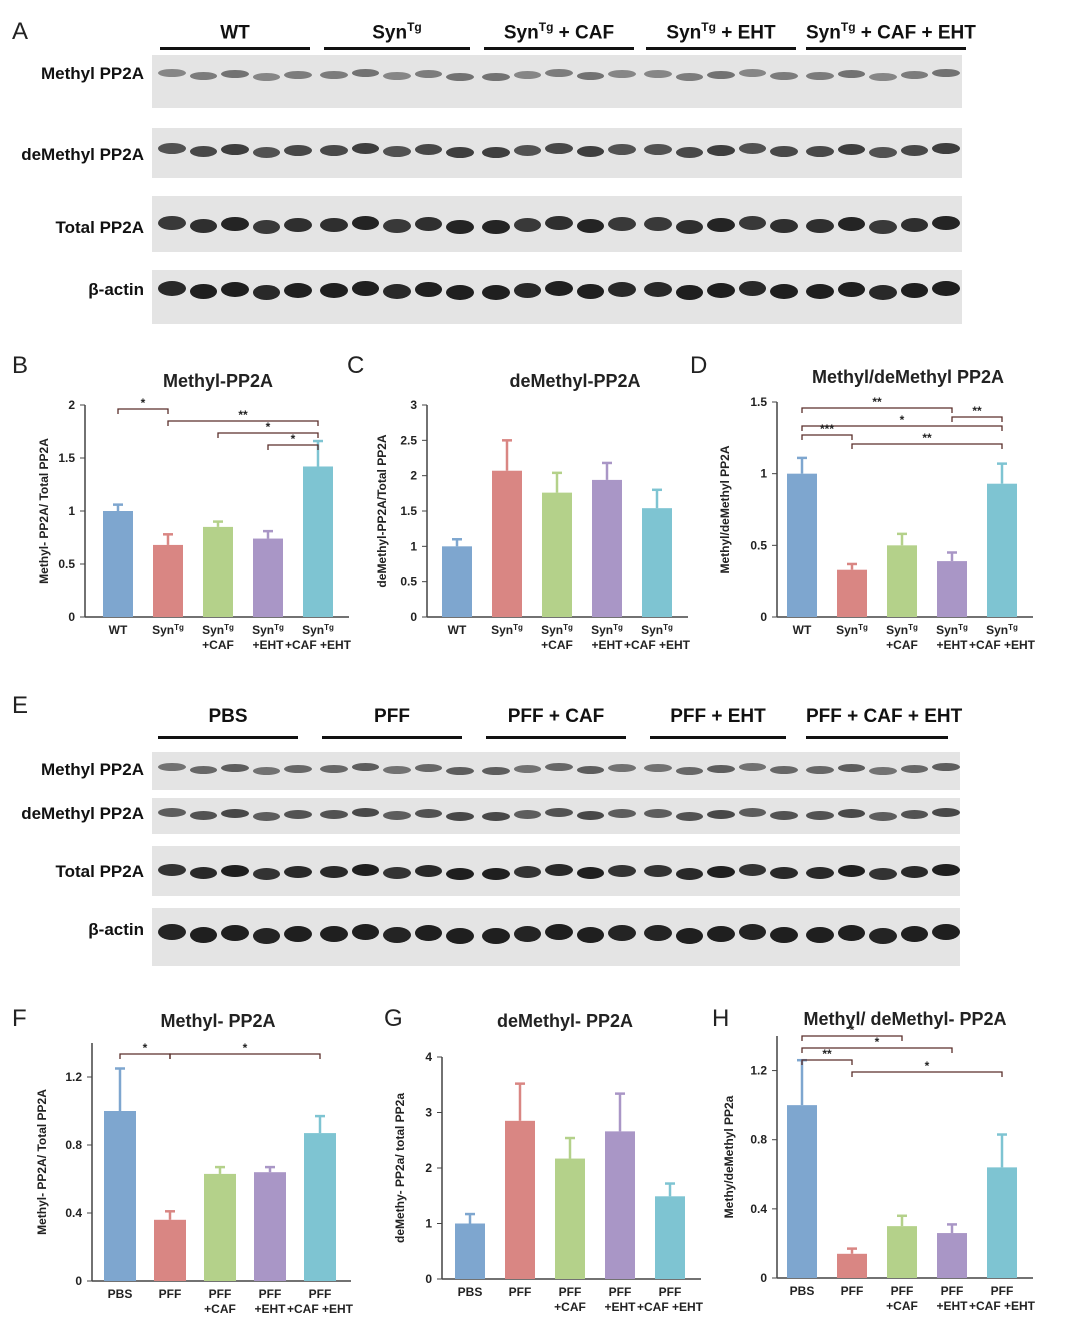  Describe the element at coordinates (73, 1077) in the screenshot. I see `y-tick-label: 1.2` at that location.